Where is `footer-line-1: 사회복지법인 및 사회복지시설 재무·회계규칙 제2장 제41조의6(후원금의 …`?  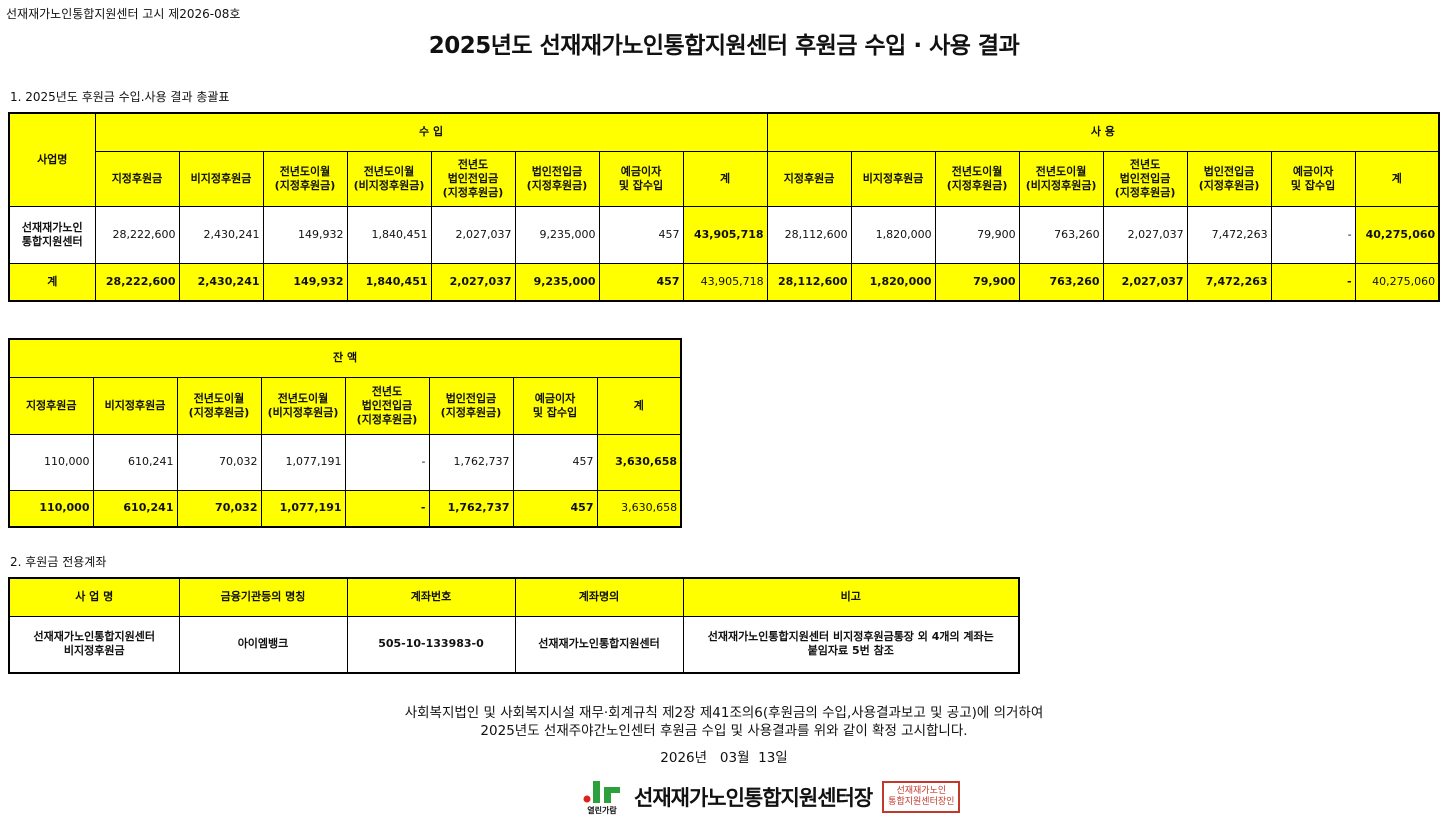
footer-line-1: 사회복지법인 및 사회복지시설 재무·회계규칙 제2장 제41조의6(후원금의 … is located at coordinates (724, 713).